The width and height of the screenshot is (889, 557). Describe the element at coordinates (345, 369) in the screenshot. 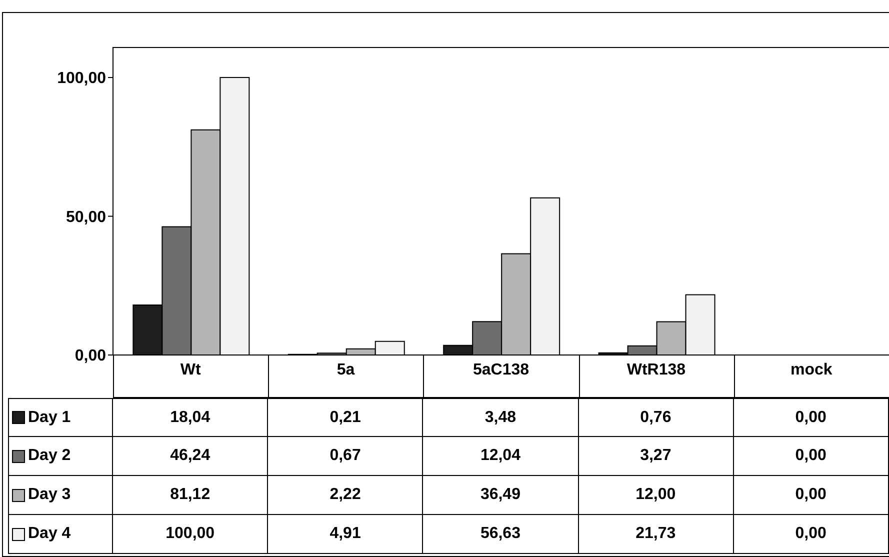

I see `x-tick-label: 5a` at that location.